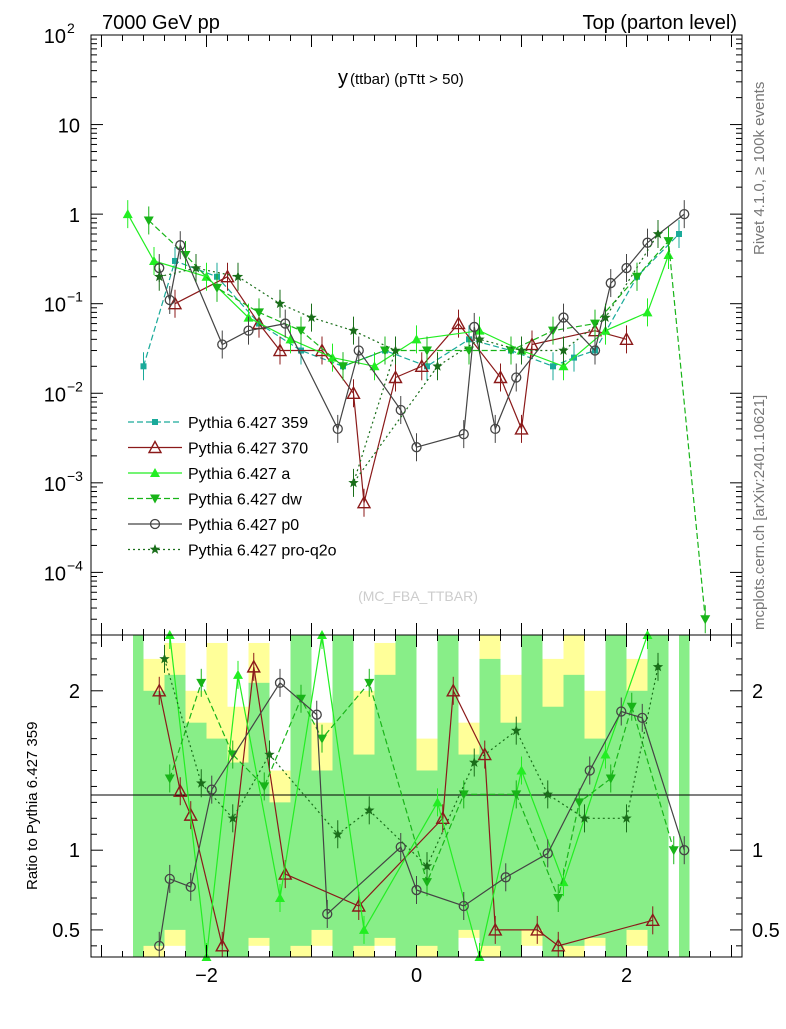  I want to click on main-plot-title: y (ttbar) (pTtt > 50), so click(401, 78).